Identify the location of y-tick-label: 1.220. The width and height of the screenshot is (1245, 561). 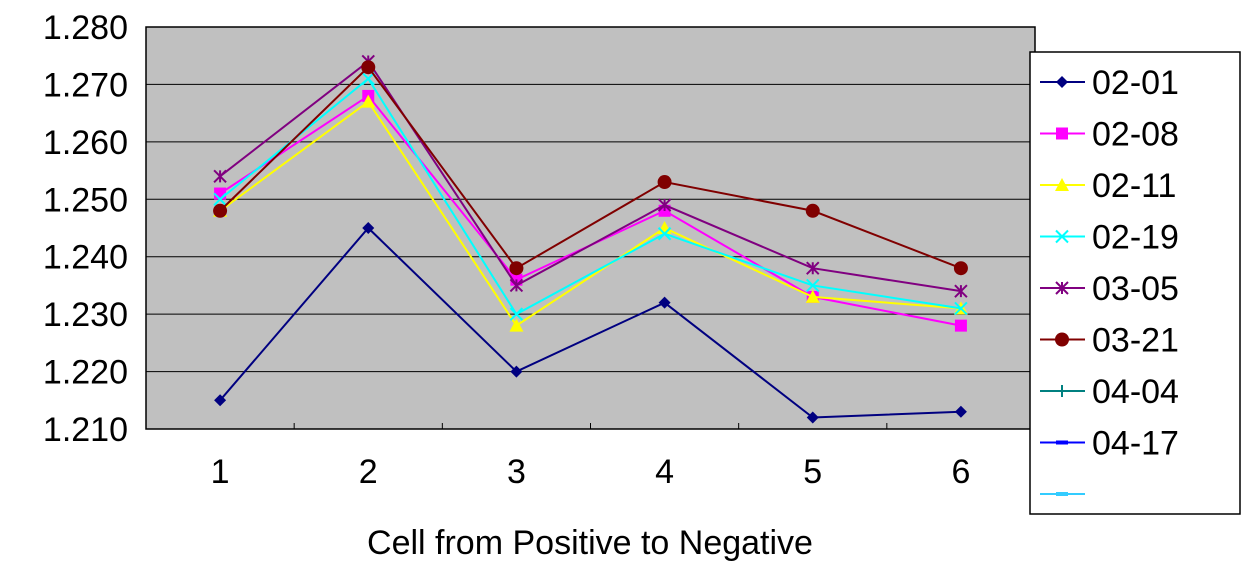
(85, 373).